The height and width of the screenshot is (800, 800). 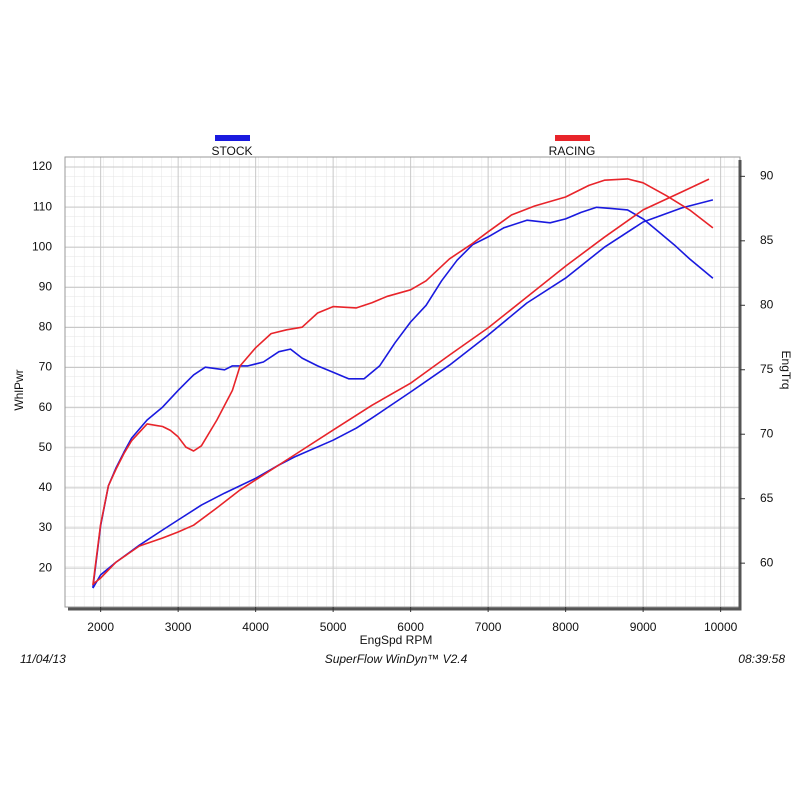 What do you see at coordinates (565, 627) in the screenshot?
I see `x-tick-label: 8000` at bounding box center [565, 627].